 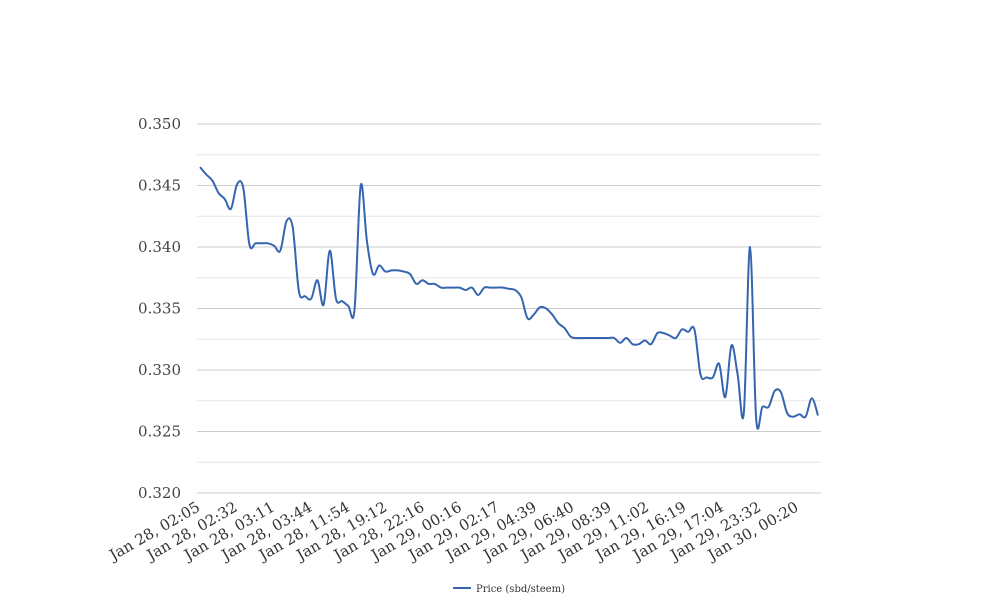 I want to click on y-tick-label: 0.335, so click(x=159, y=309).